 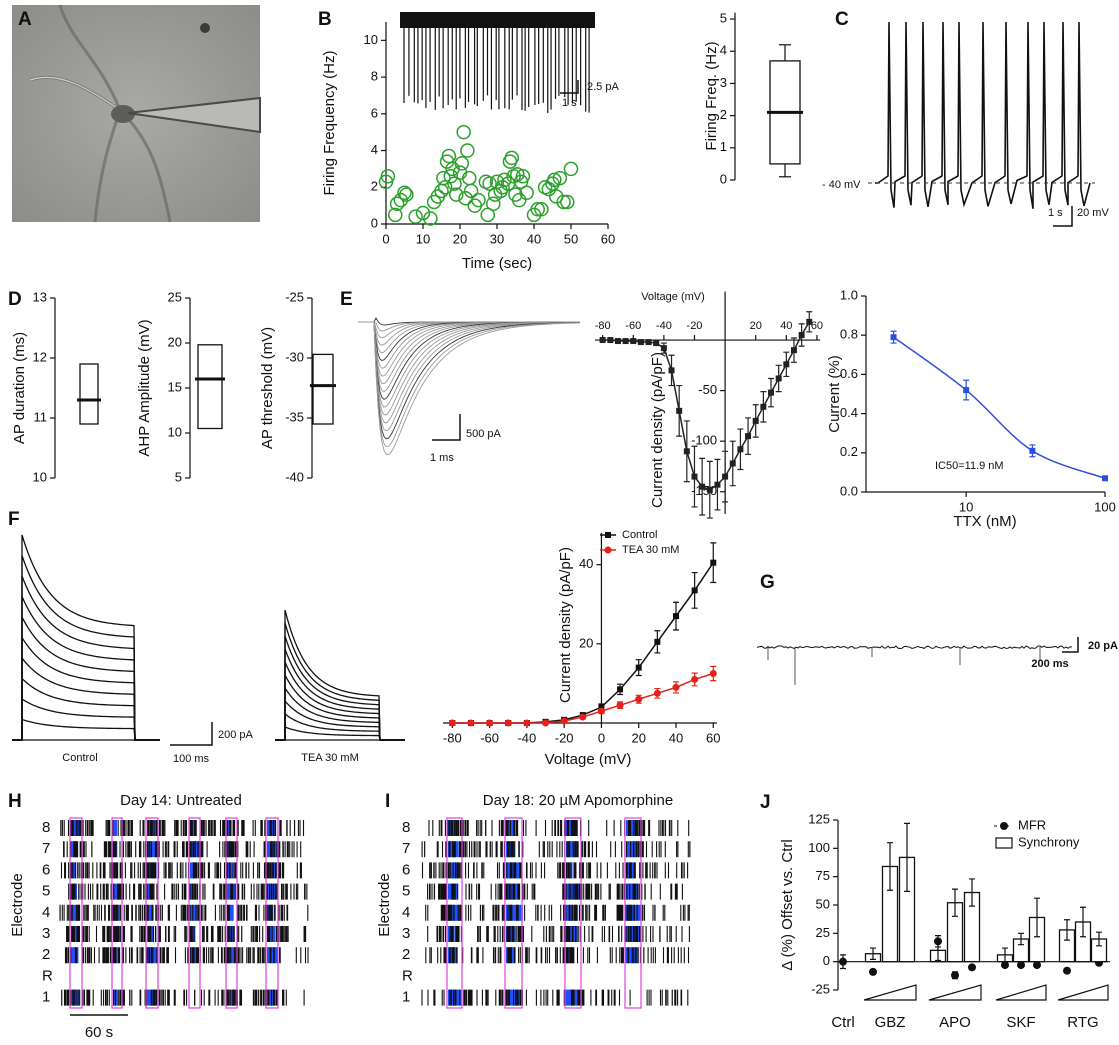 I want to click on y-tick-label: -100, so click(x=704, y=440).